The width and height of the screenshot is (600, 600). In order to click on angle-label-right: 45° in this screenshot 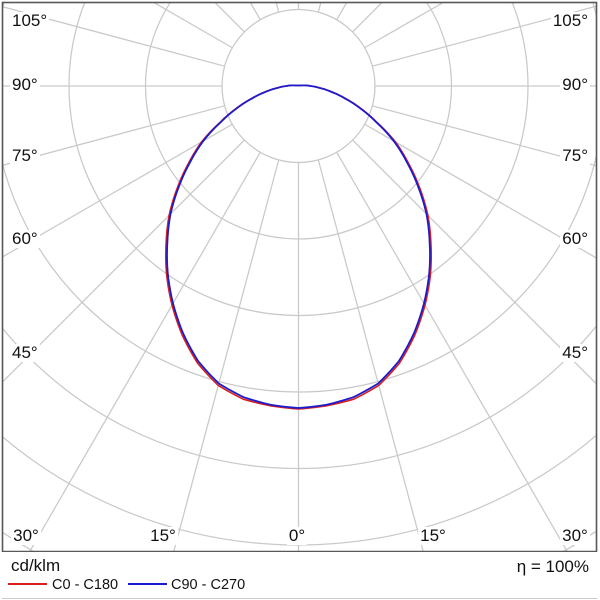, I will do `click(575, 352)`.